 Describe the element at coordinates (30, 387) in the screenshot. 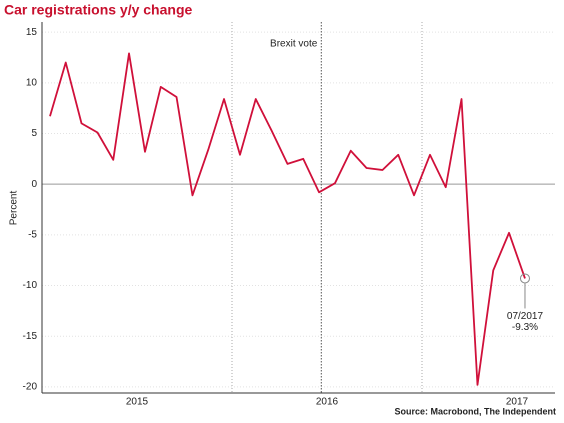

I see `y-tick-label: -20` at that location.